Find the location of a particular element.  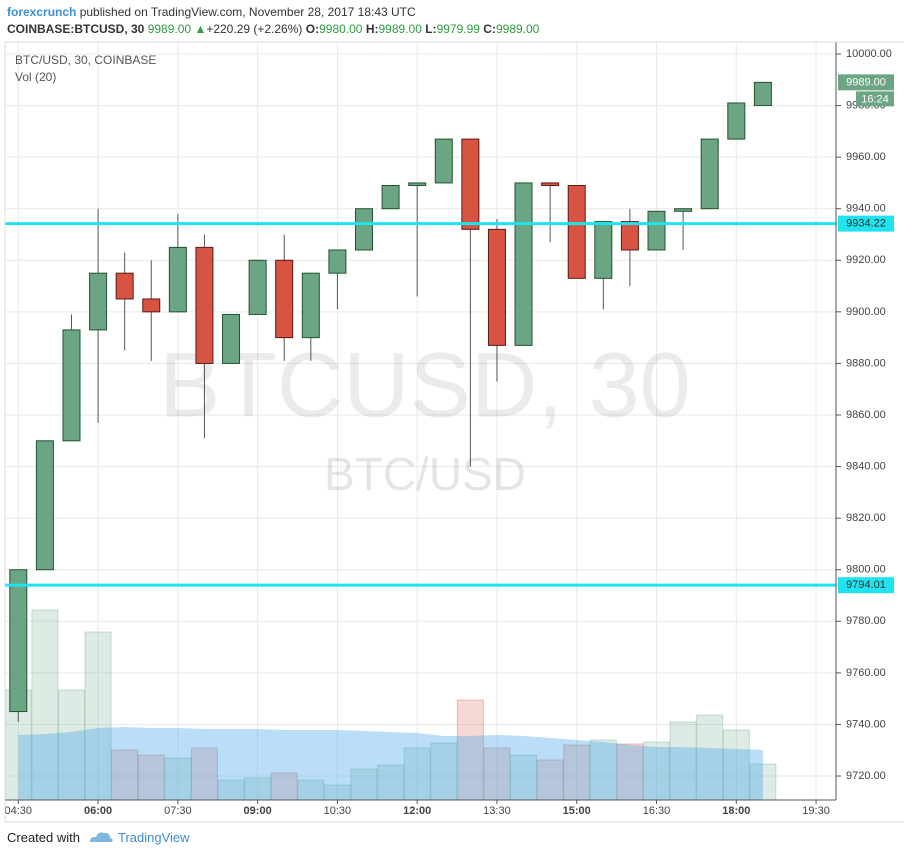

last-price-box is located at coordinates (866, 82).